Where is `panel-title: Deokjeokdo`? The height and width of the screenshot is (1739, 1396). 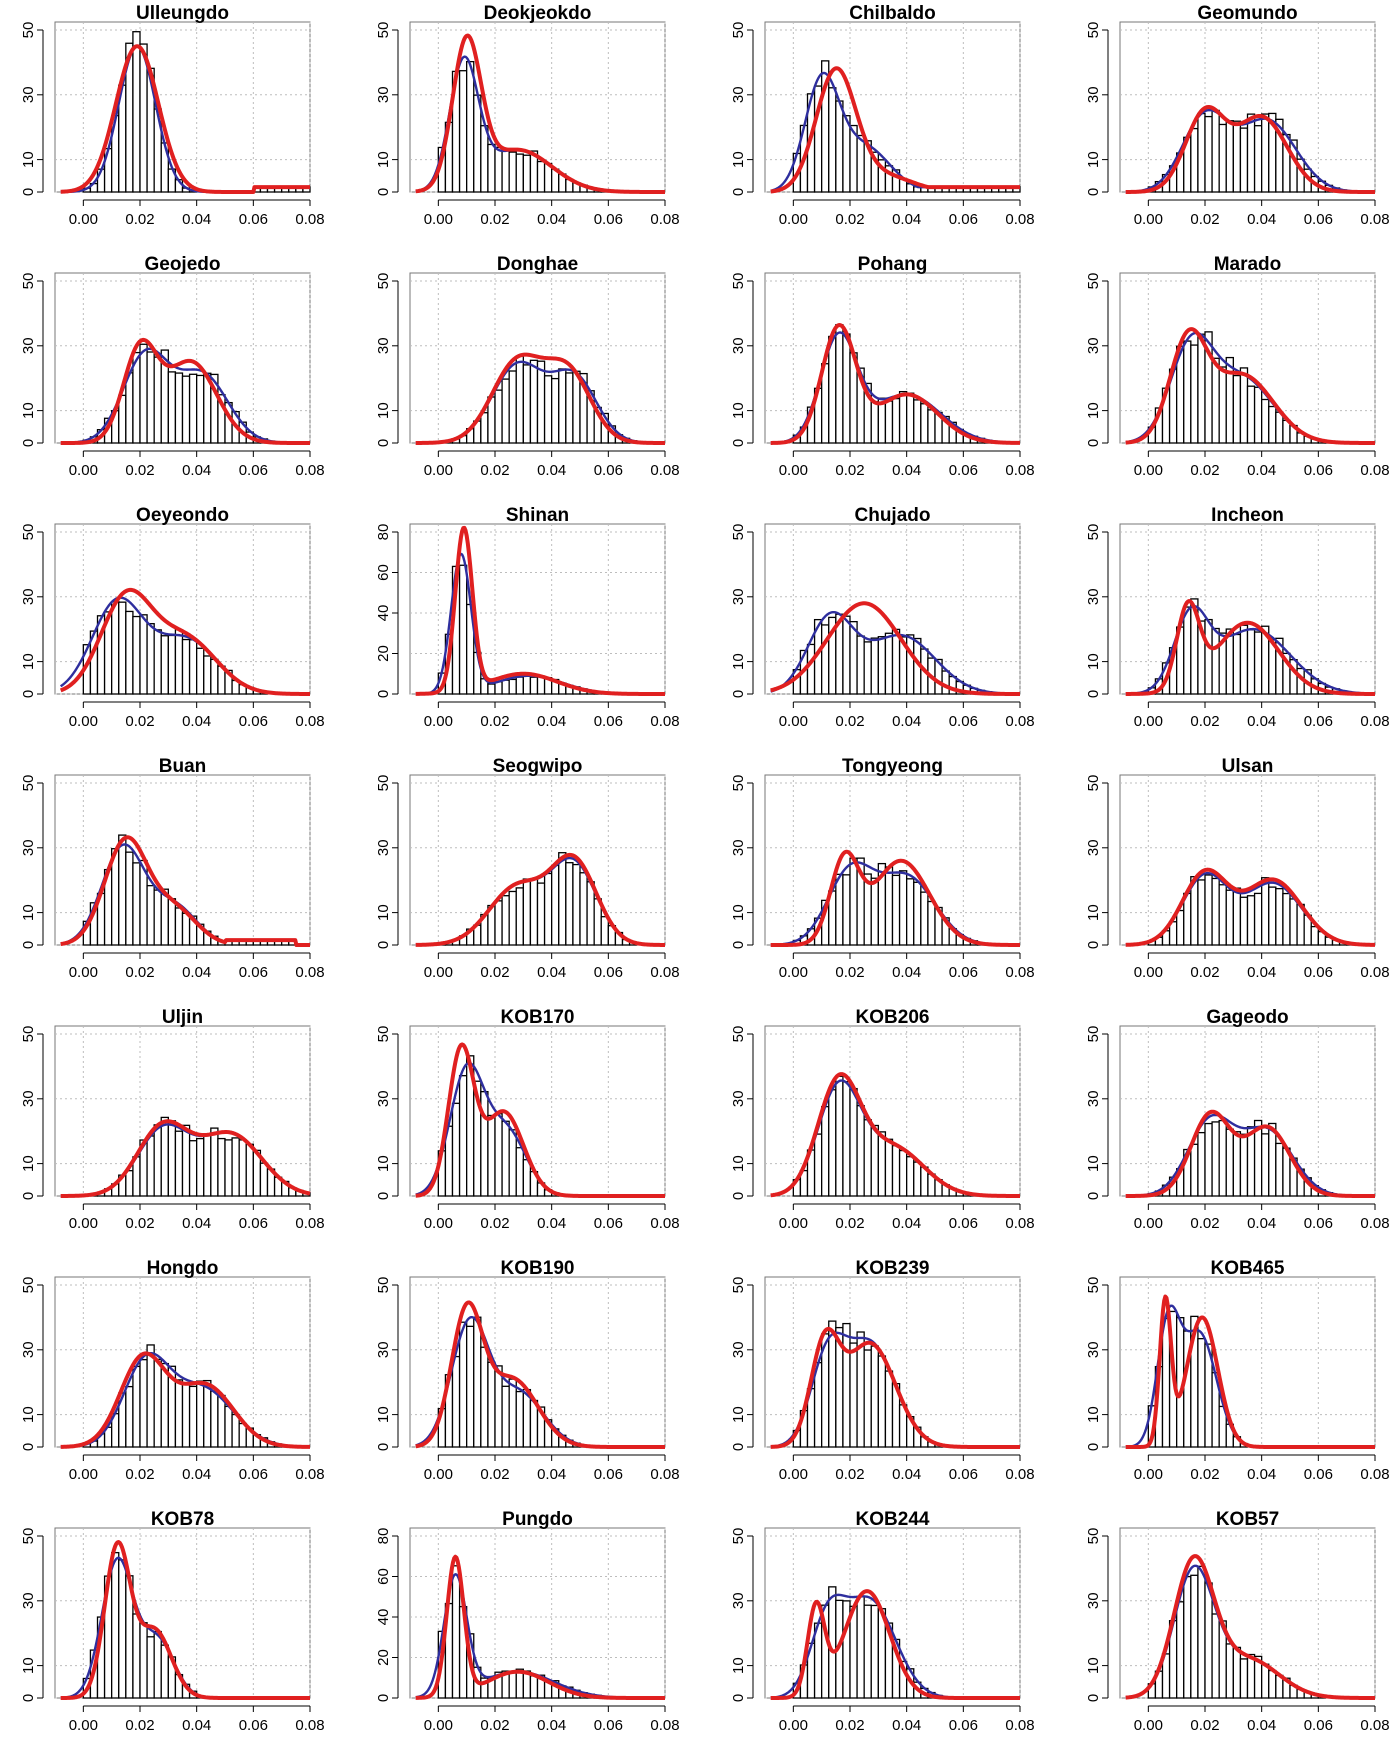
panel-title: Deokjeokdo is located at coordinates (538, 13).